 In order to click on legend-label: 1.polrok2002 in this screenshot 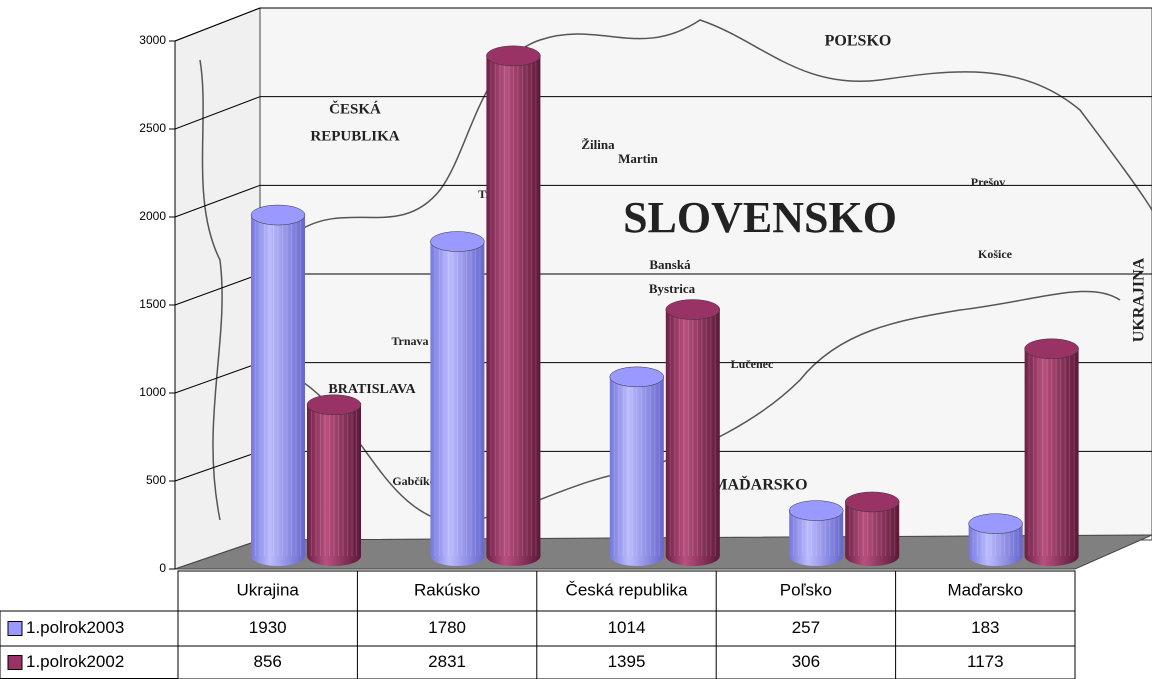, I will do `click(75, 661)`.